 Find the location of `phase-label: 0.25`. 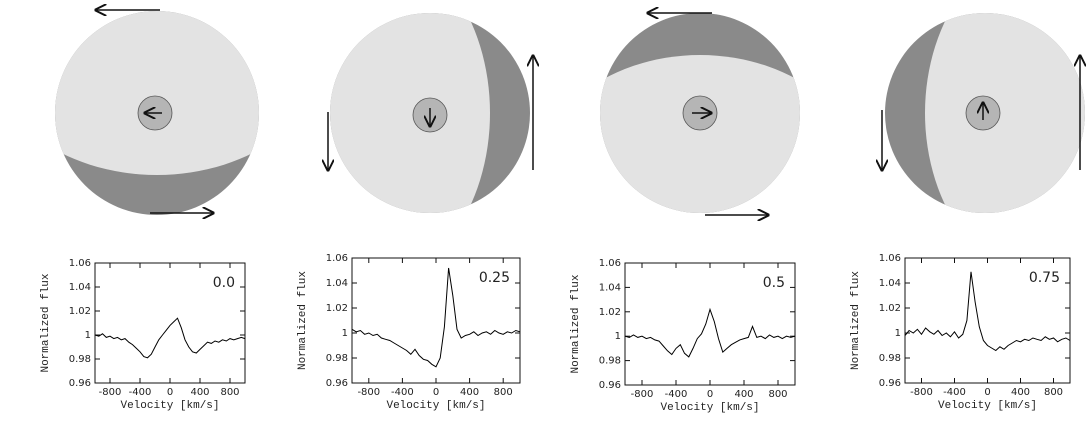

phase-label: 0.25 is located at coordinates (494, 278).